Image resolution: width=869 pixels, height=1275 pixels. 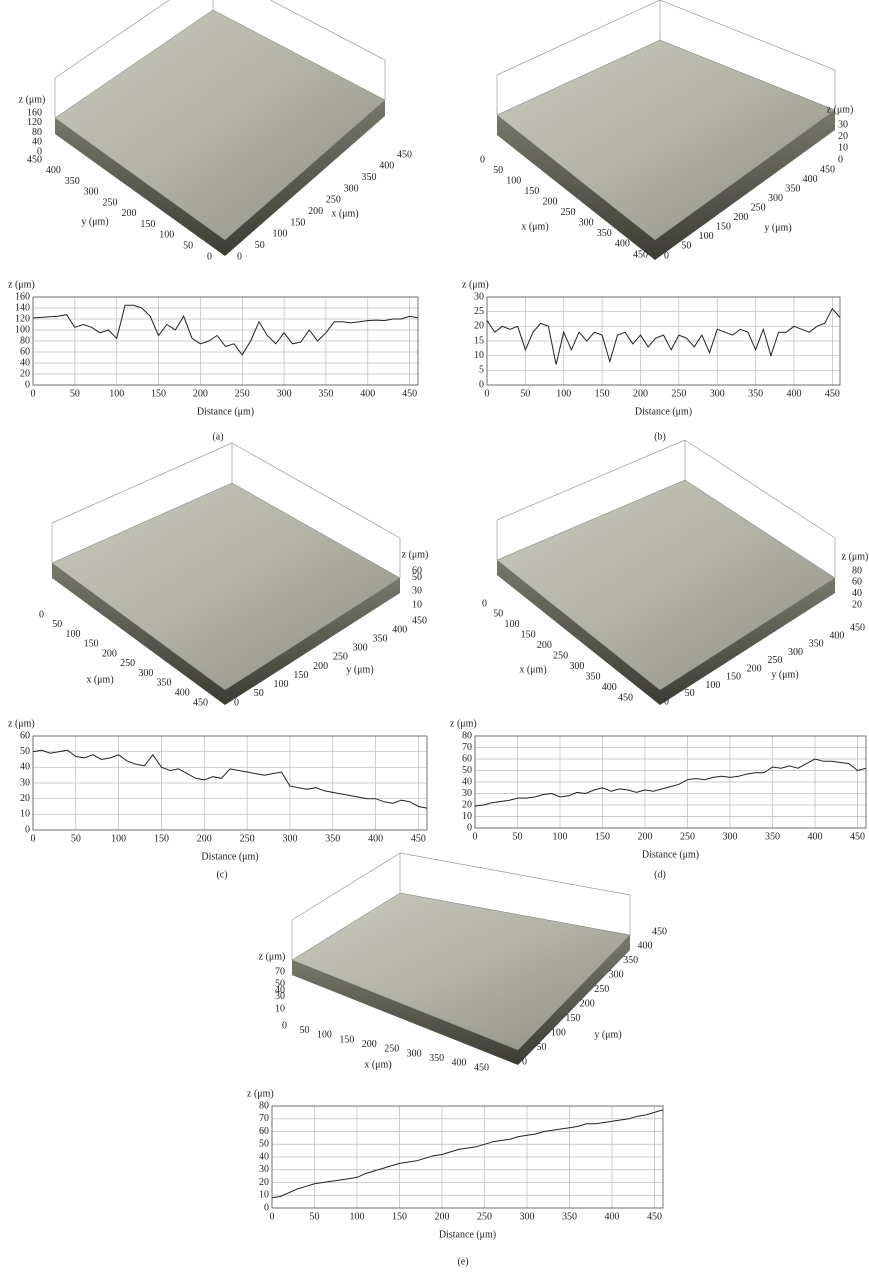 I want to click on y-tick-label: 160, so click(x=22, y=296).